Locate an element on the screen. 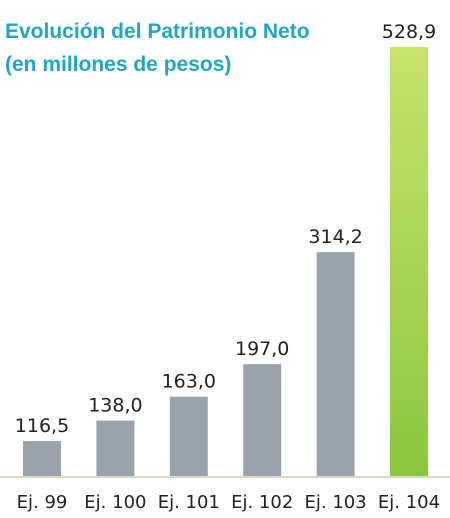  x-tick-label: Ej. 104 is located at coordinates (409, 502).